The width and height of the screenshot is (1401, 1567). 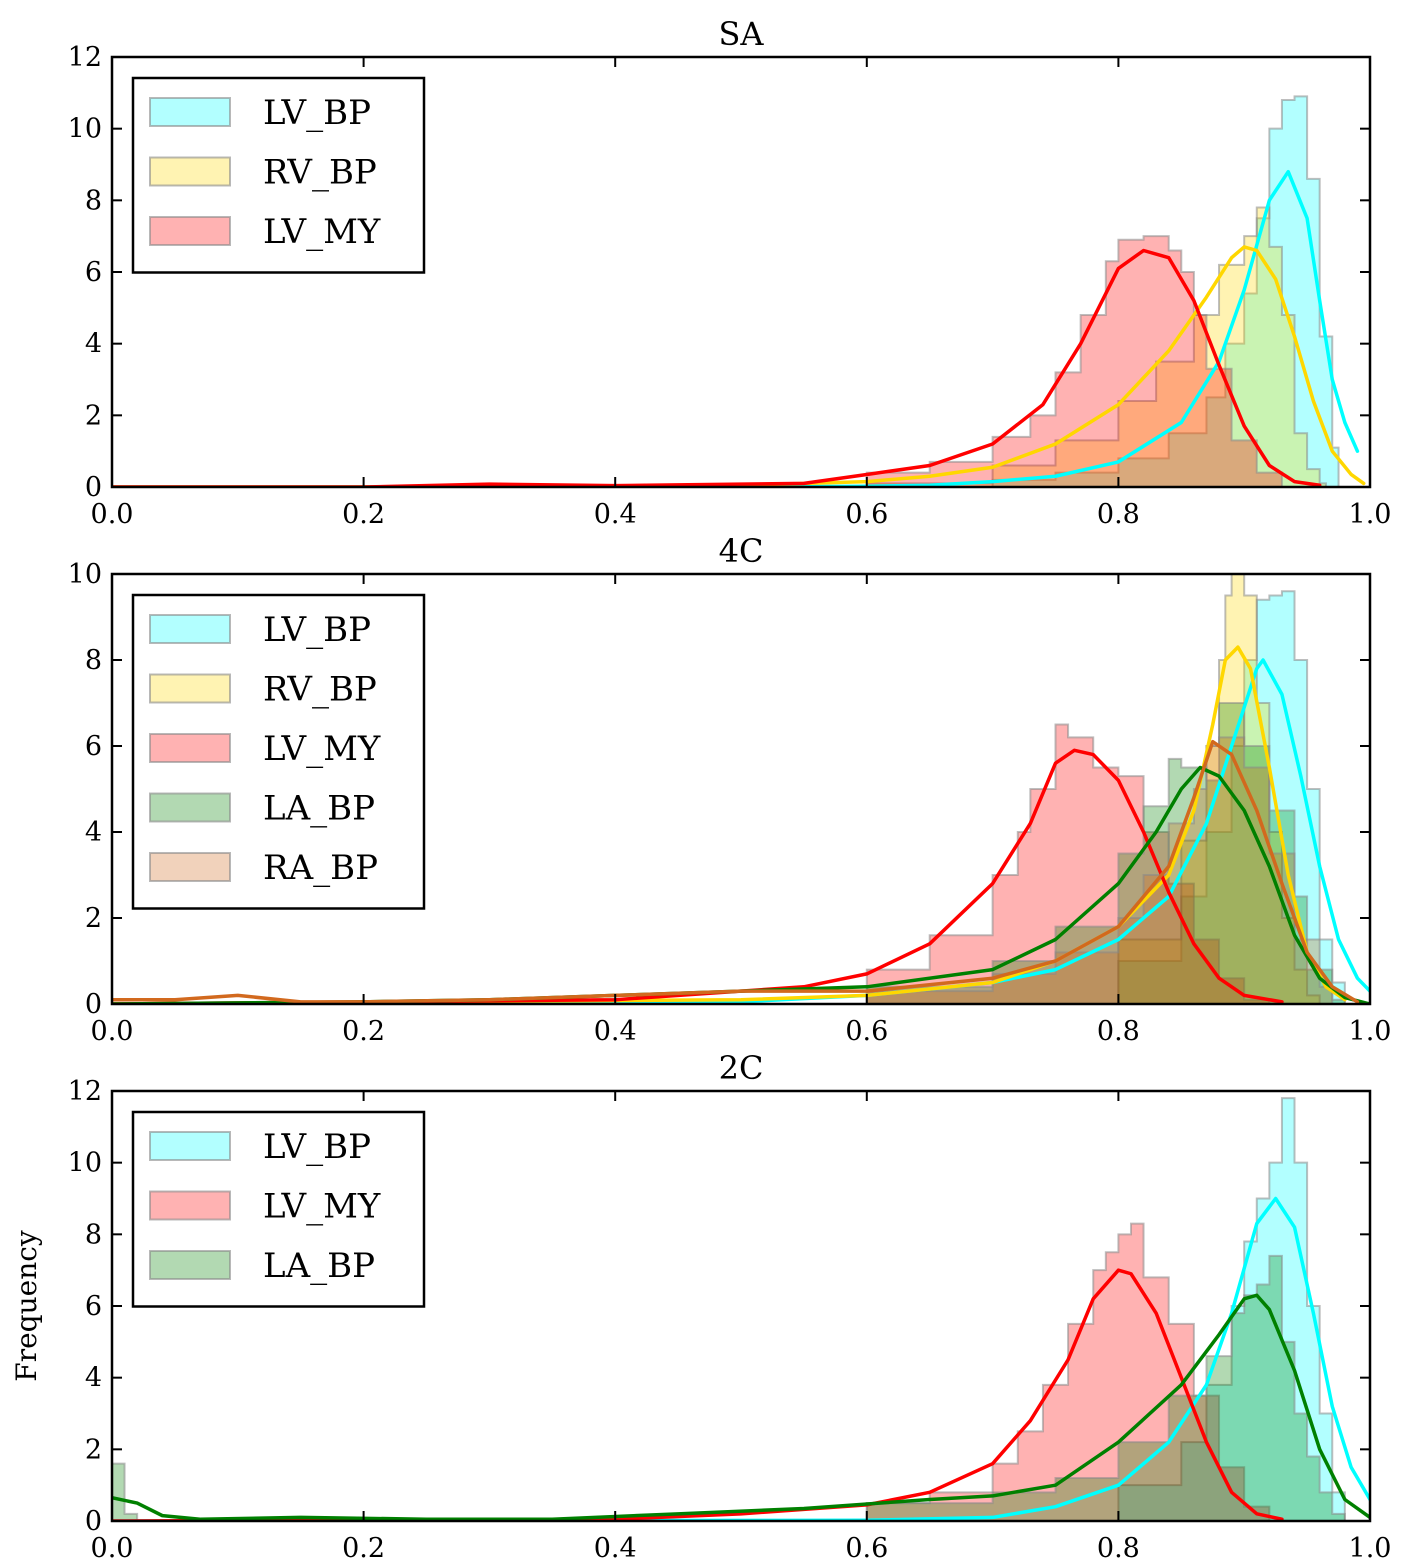 I want to click on legend: LV_BP RV_BP LV_MY, so click(x=278, y=175).